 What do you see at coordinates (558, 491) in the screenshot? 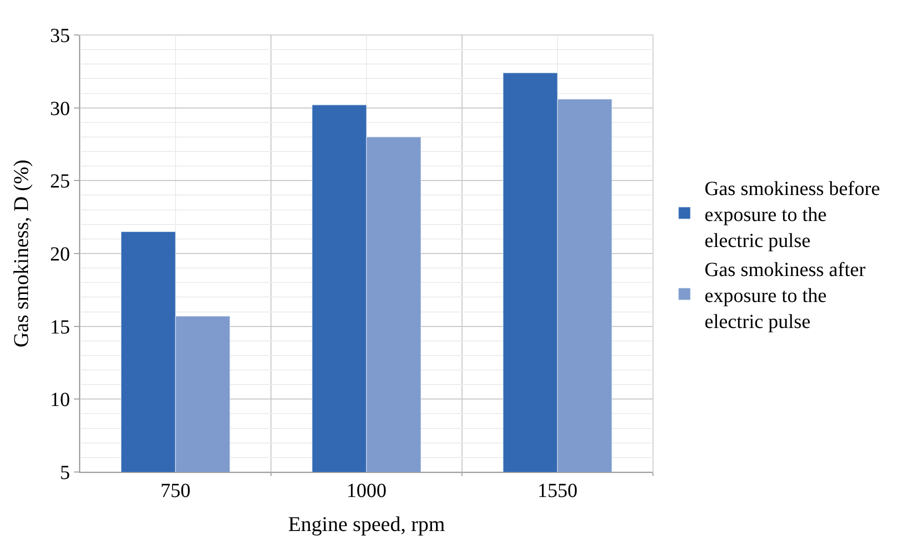
I see `x-tick-label: 1550` at bounding box center [558, 491].